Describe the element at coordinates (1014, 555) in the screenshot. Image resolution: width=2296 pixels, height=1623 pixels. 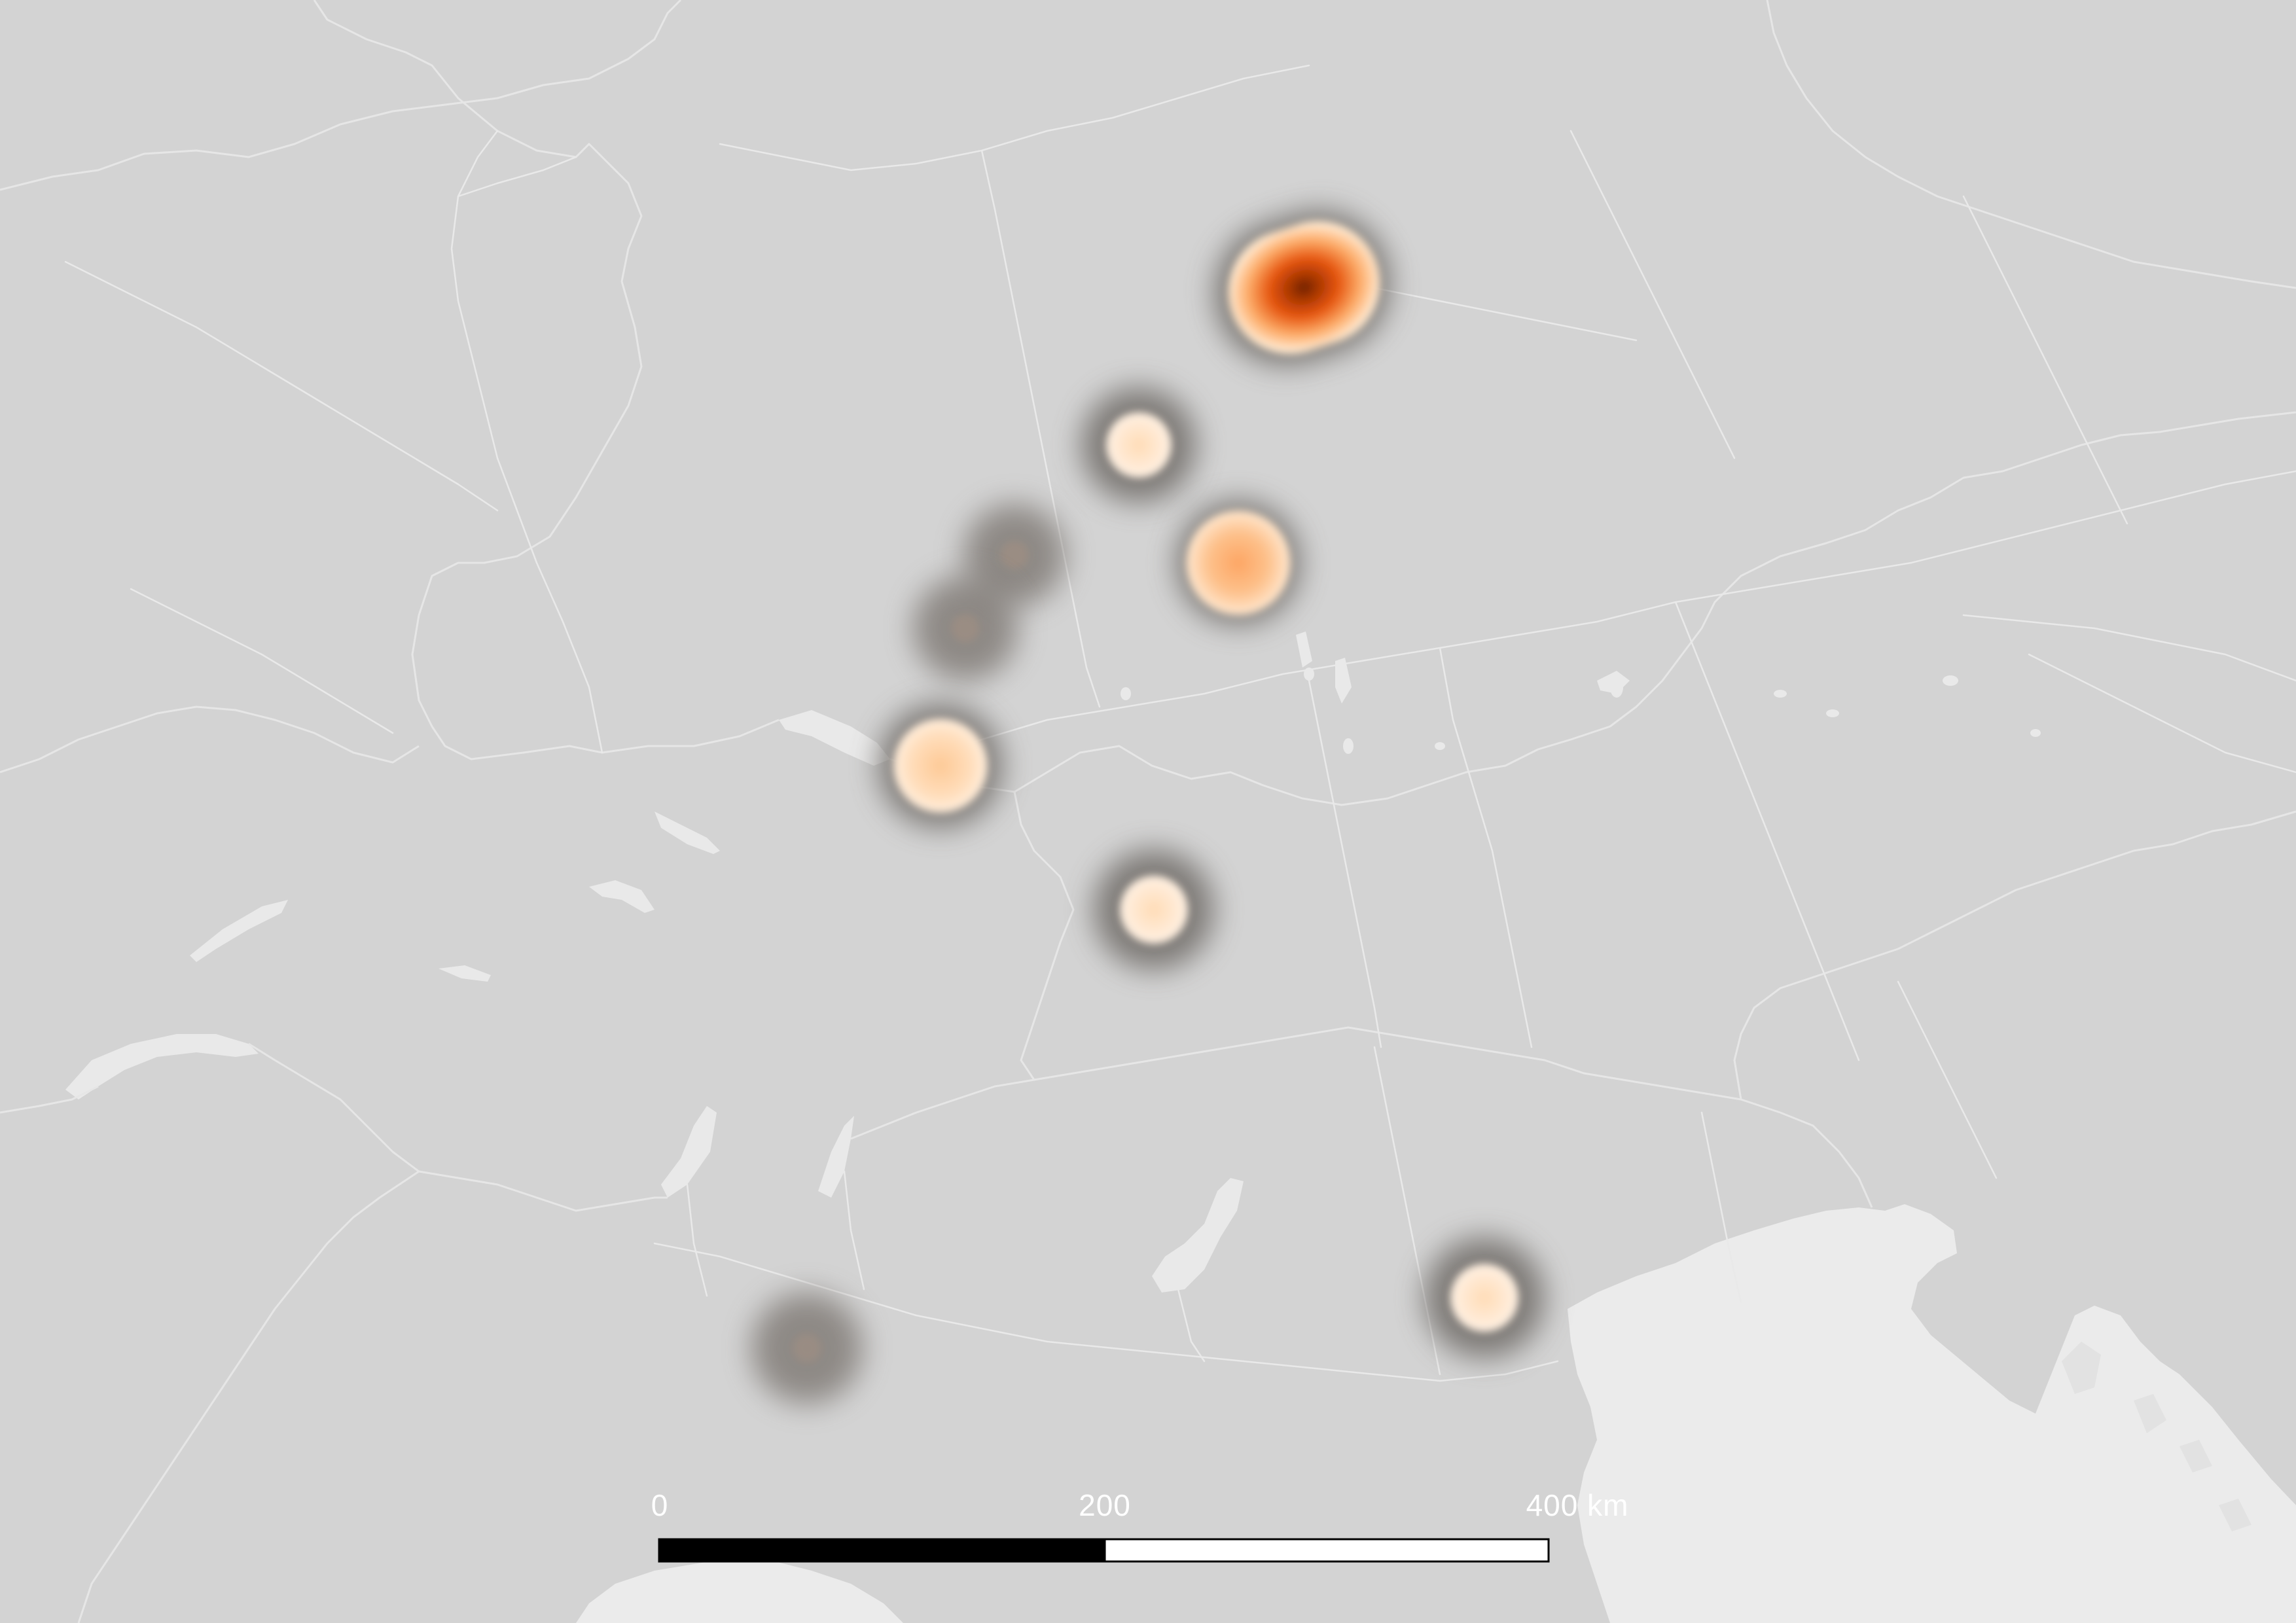
I see `hotspot-faint-upper` at that location.